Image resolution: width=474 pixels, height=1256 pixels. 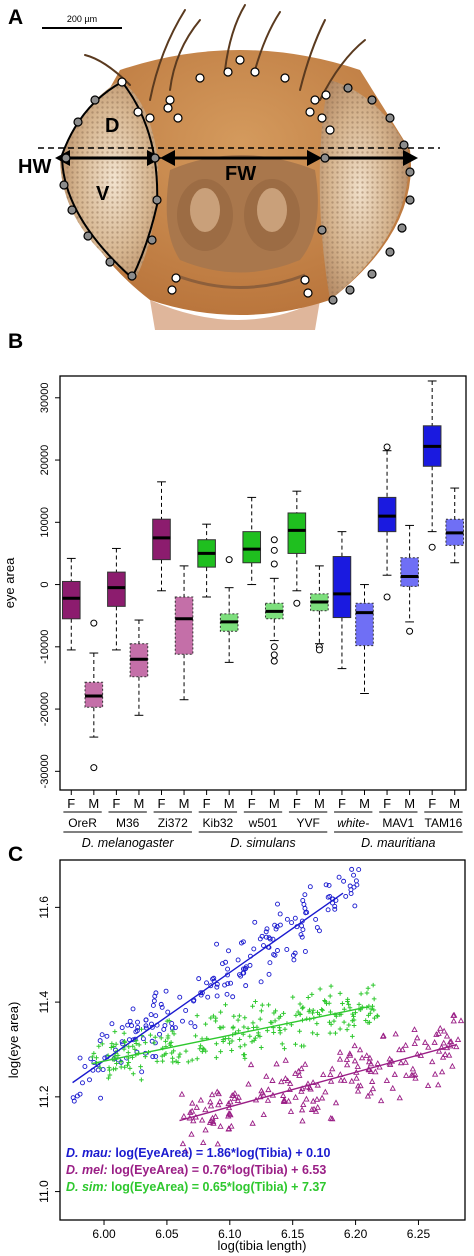 I want to click on box-white--M, so click(x=364, y=639).